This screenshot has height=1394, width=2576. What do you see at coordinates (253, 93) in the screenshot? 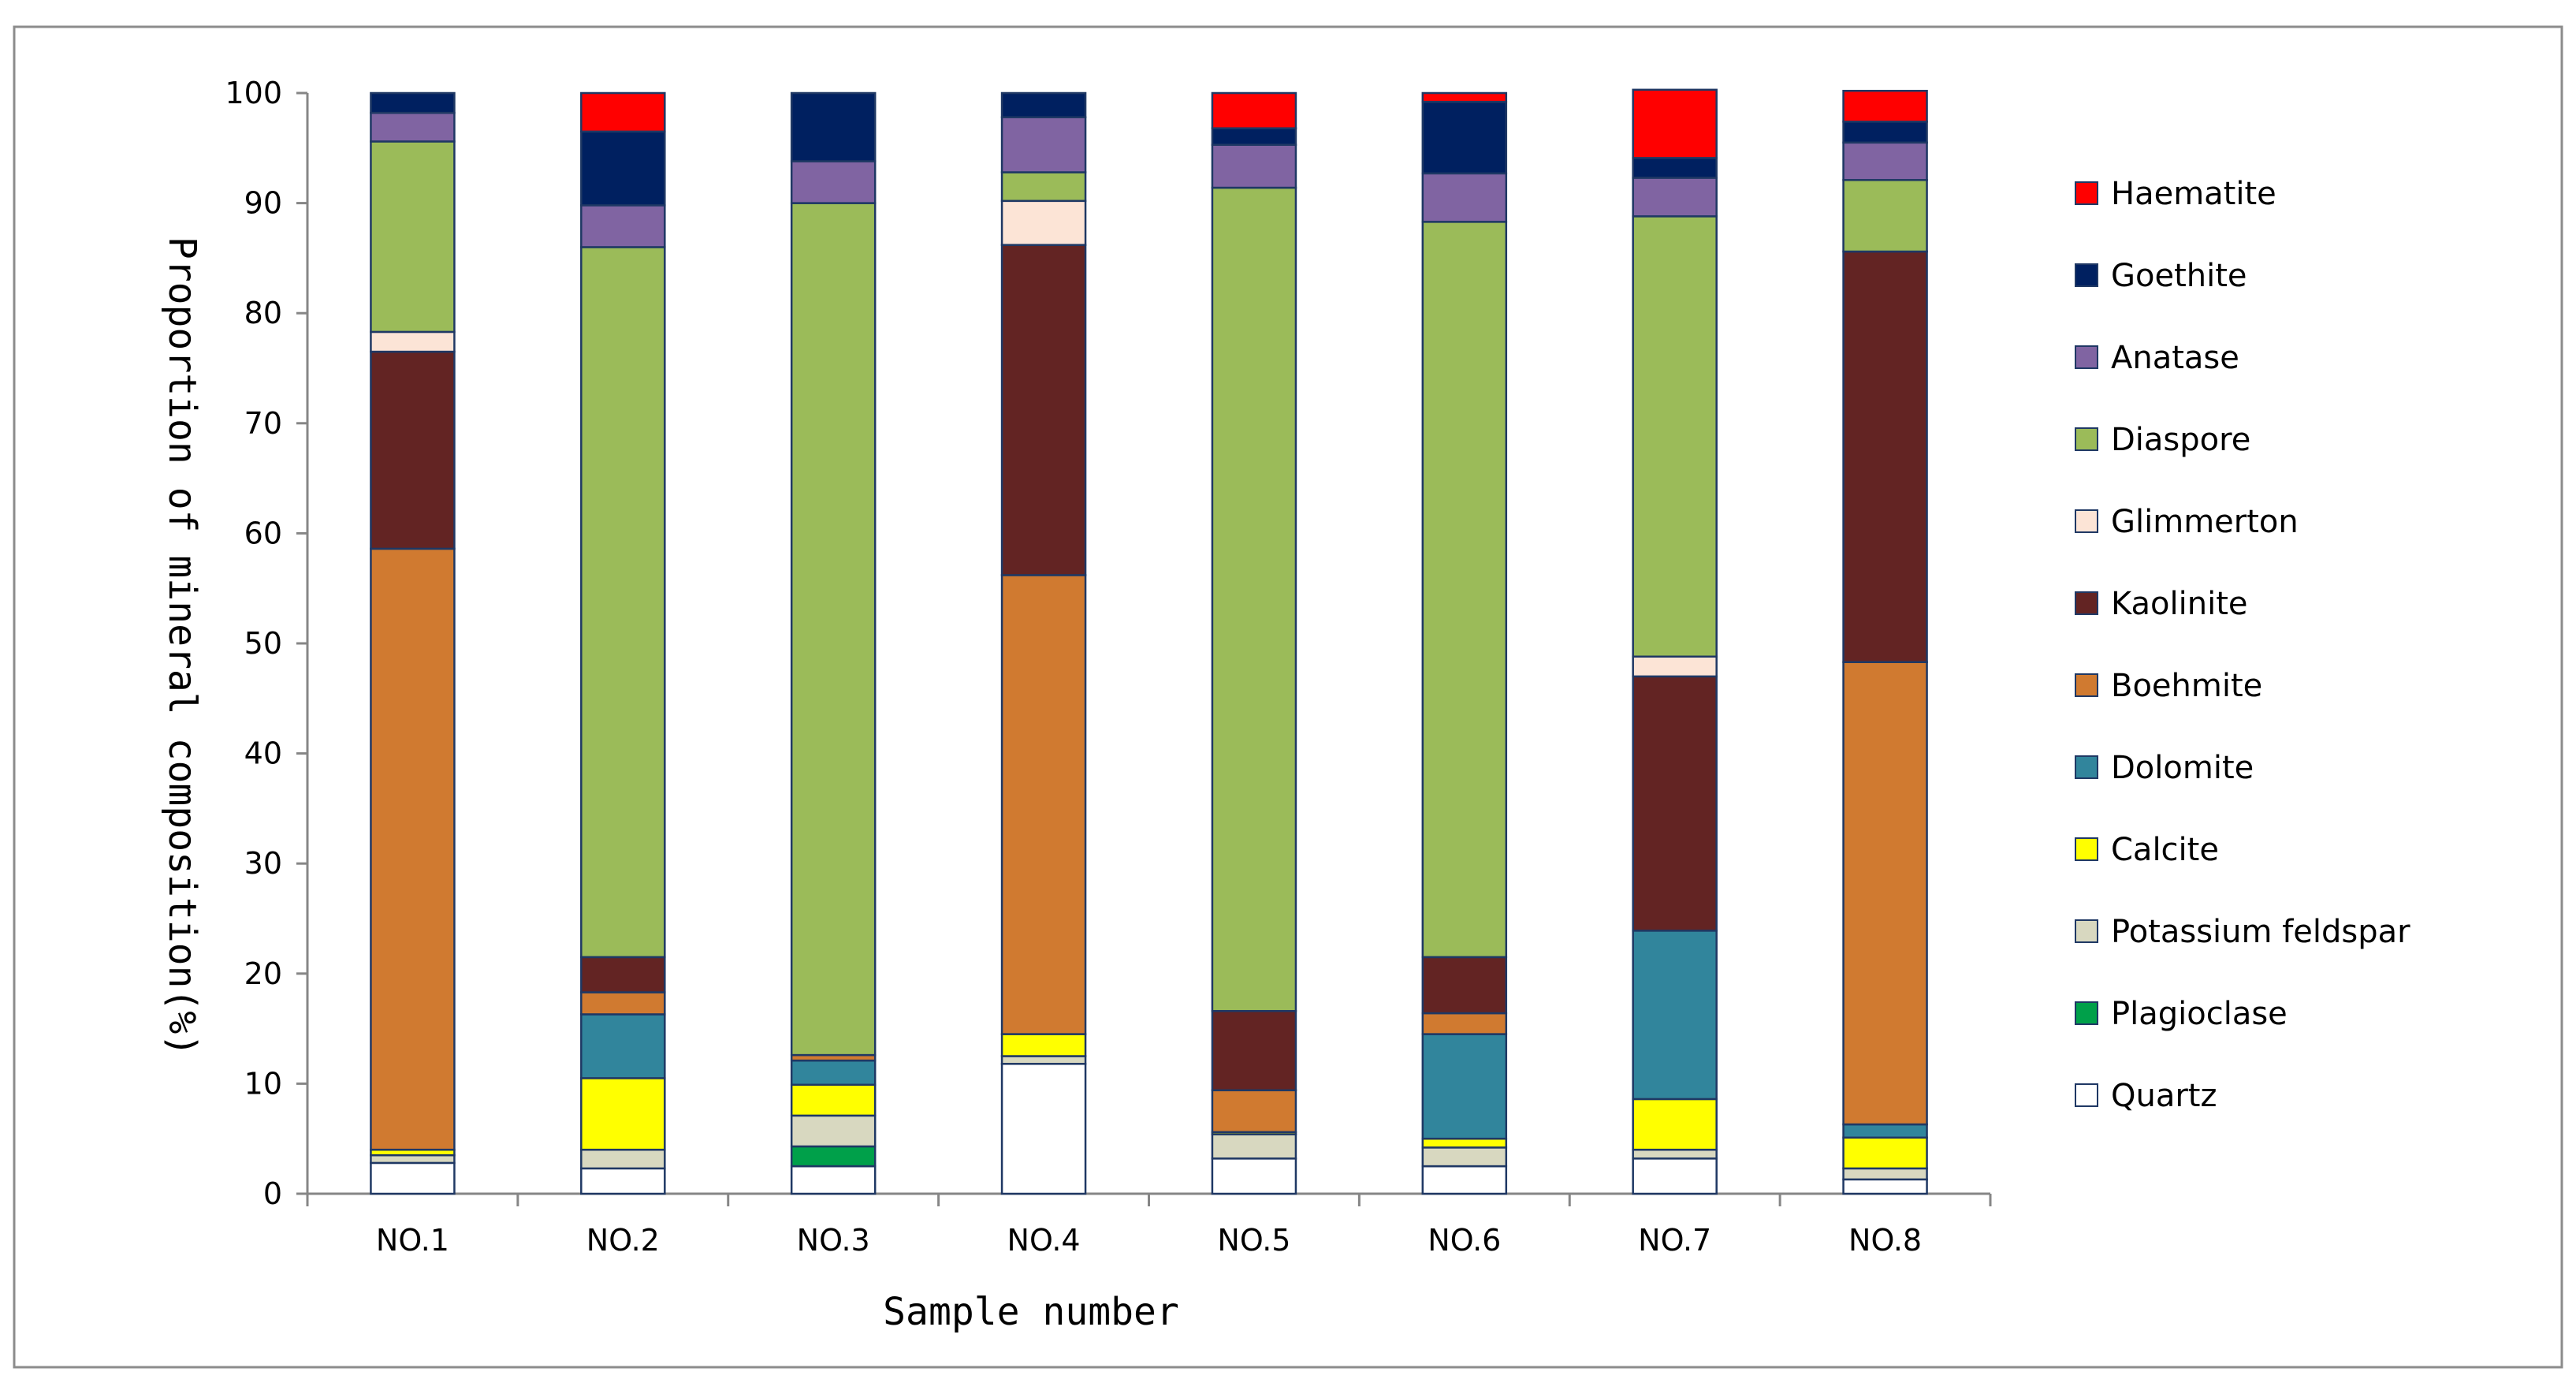
I see `y-tick-label: 100` at bounding box center [253, 93].